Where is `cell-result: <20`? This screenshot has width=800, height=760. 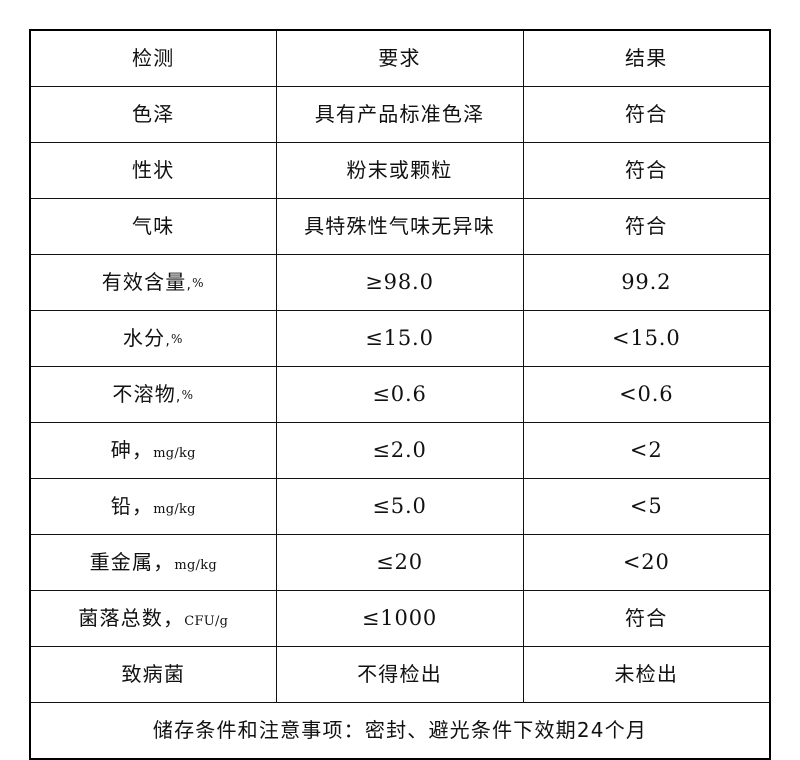 cell-result: <20 is located at coordinates (646, 562).